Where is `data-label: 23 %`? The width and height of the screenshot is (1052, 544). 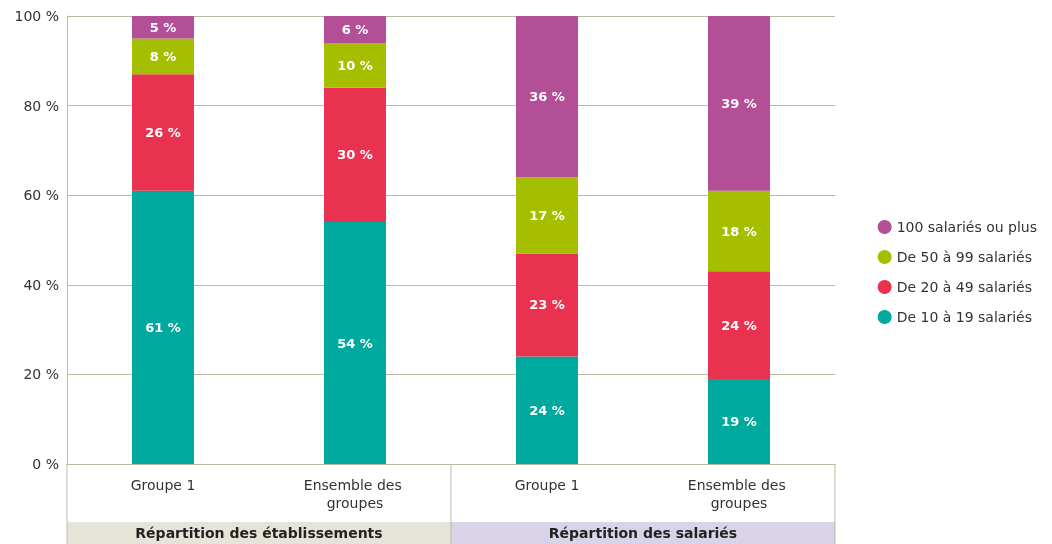 data-label: 23 % is located at coordinates (547, 305).